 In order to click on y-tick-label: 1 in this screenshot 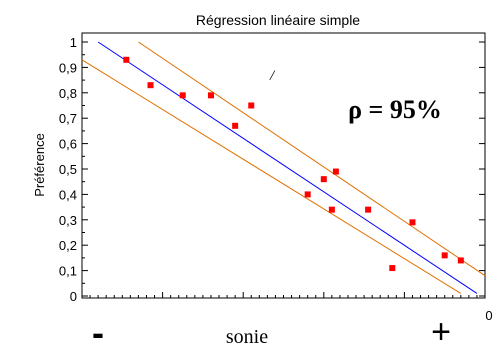, I will do `click(73, 42)`.